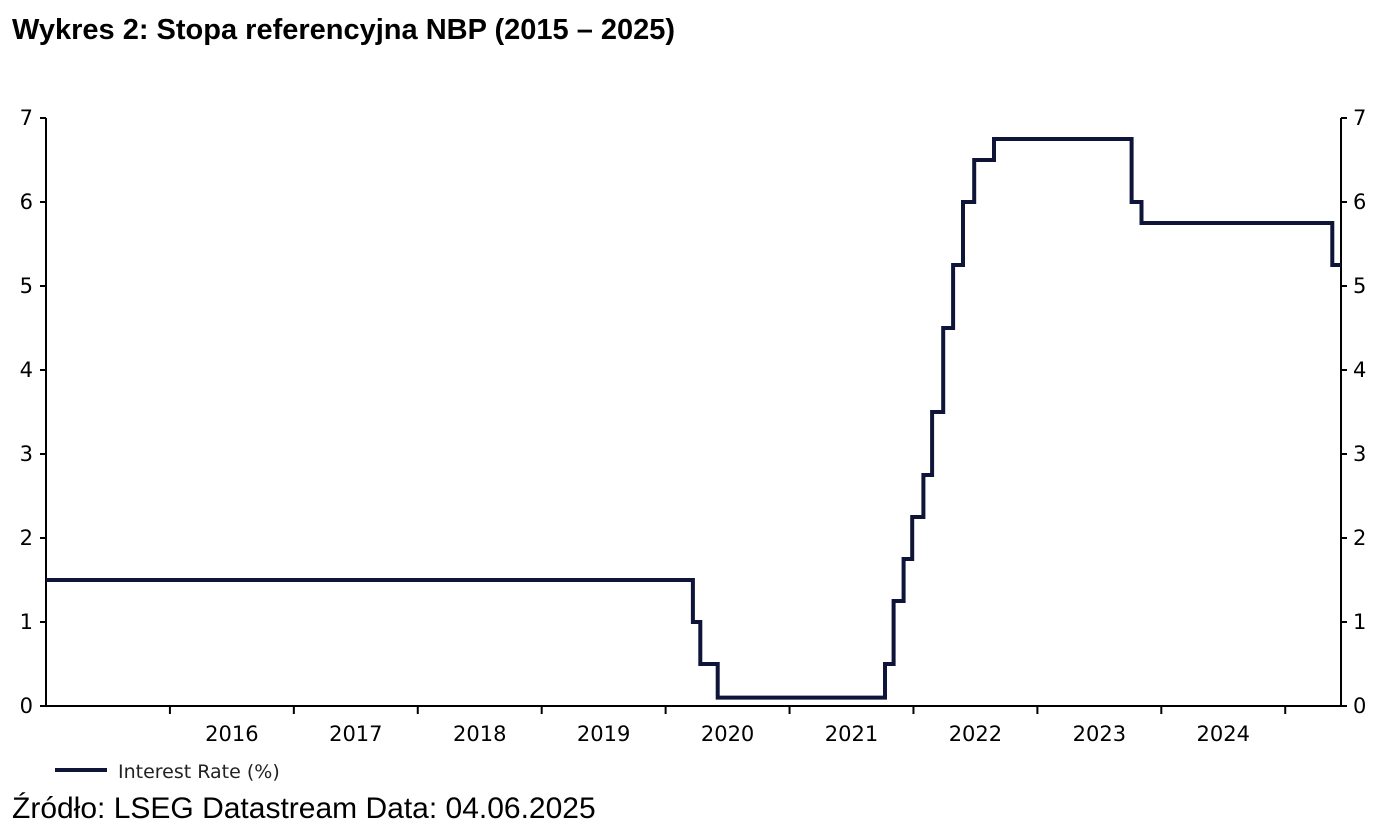 The height and width of the screenshot is (840, 1400). What do you see at coordinates (26, 454) in the screenshot?
I see `y-tick-label-left: 3` at bounding box center [26, 454].